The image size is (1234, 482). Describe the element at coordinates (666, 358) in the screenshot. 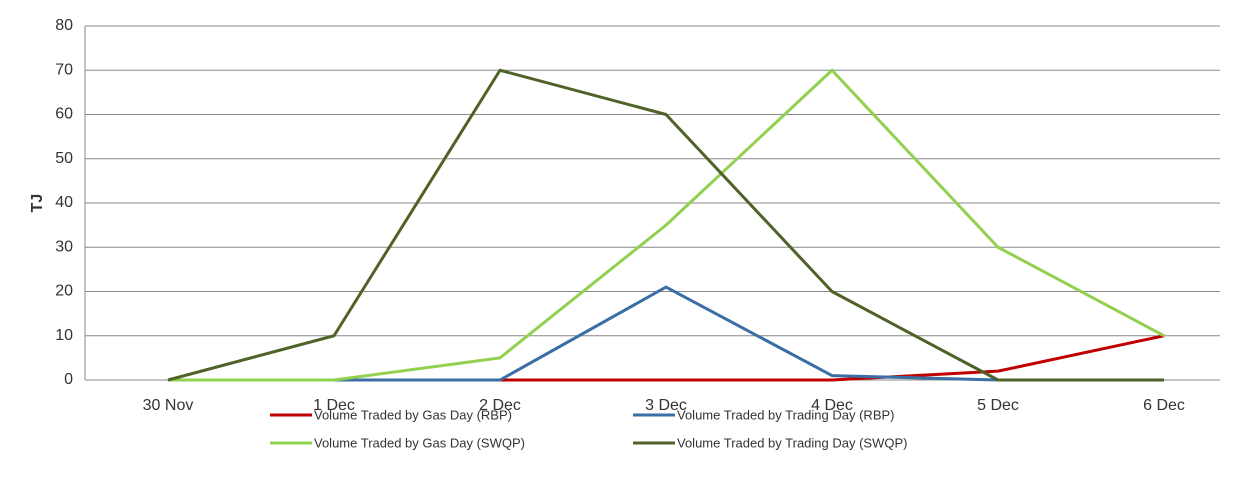

I see `series-line` at that location.